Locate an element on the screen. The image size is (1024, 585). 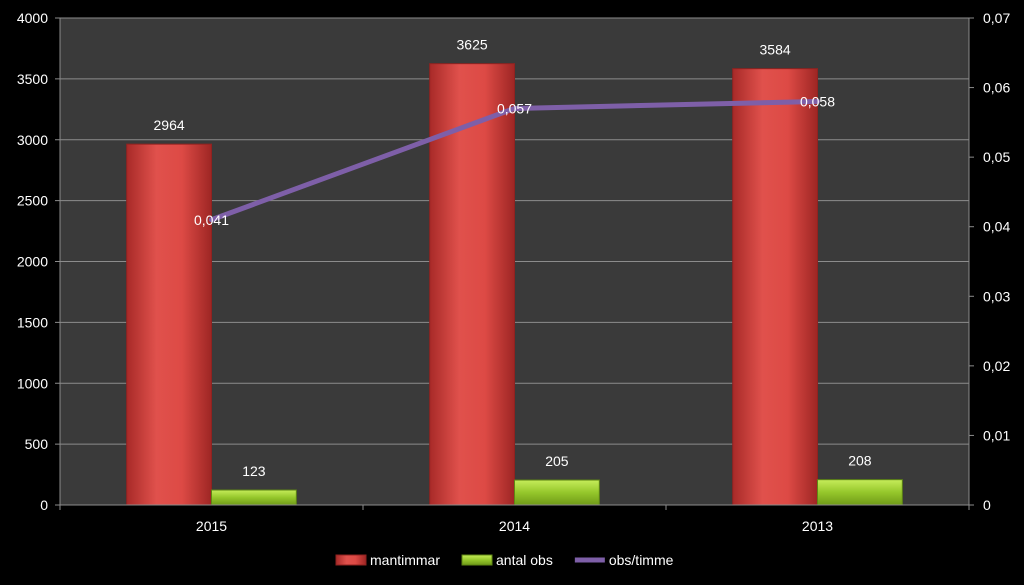
left-tick-label: 2000 is located at coordinates (32, 262).